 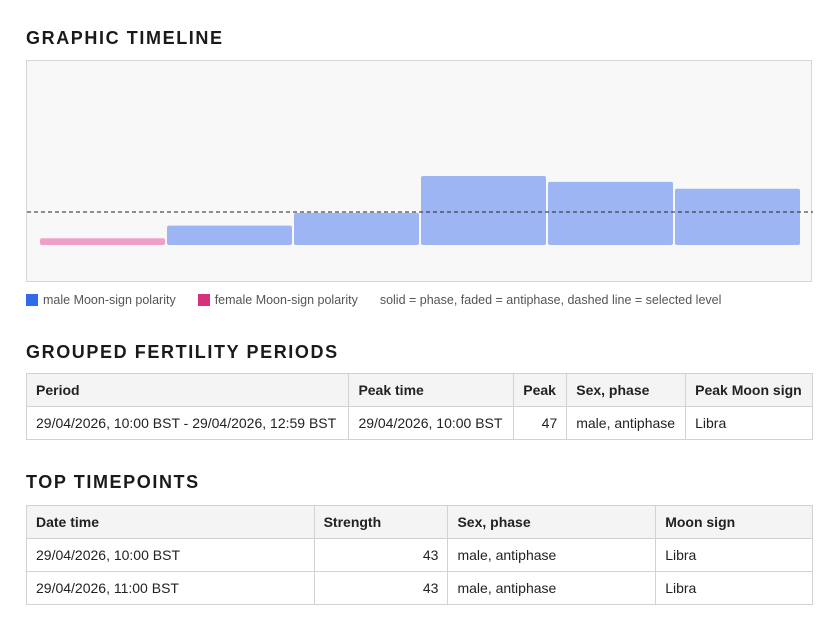 I want to click on periods-col-moon-sign: Peak Moon sign, so click(x=749, y=390).